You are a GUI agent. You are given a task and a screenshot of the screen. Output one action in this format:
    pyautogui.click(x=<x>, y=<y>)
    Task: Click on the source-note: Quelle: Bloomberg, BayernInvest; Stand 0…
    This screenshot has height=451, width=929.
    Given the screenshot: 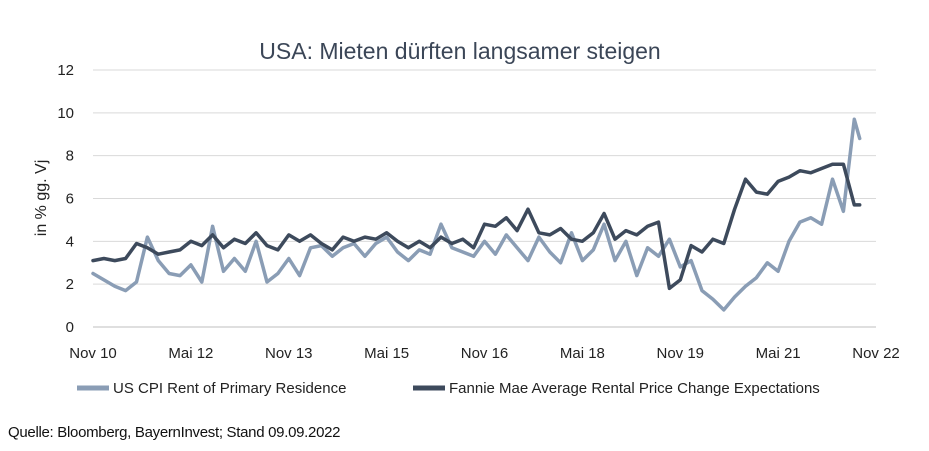 What is the action you would take?
    pyautogui.click(x=174, y=432)
    